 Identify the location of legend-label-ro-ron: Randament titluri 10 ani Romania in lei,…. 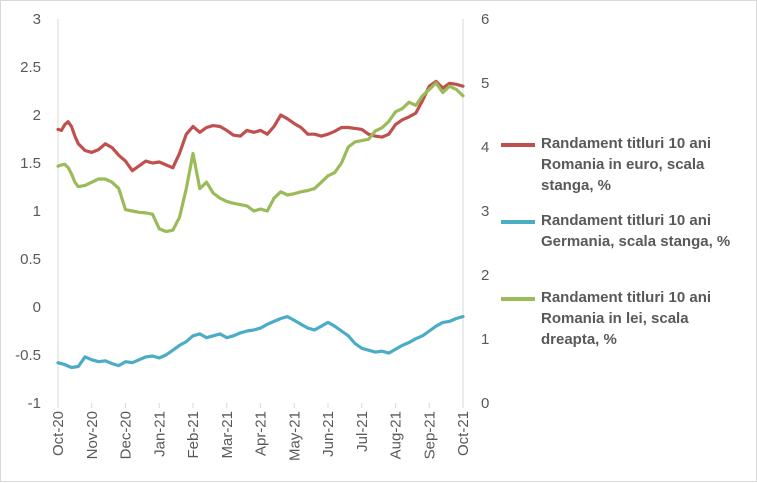
(626, 318).